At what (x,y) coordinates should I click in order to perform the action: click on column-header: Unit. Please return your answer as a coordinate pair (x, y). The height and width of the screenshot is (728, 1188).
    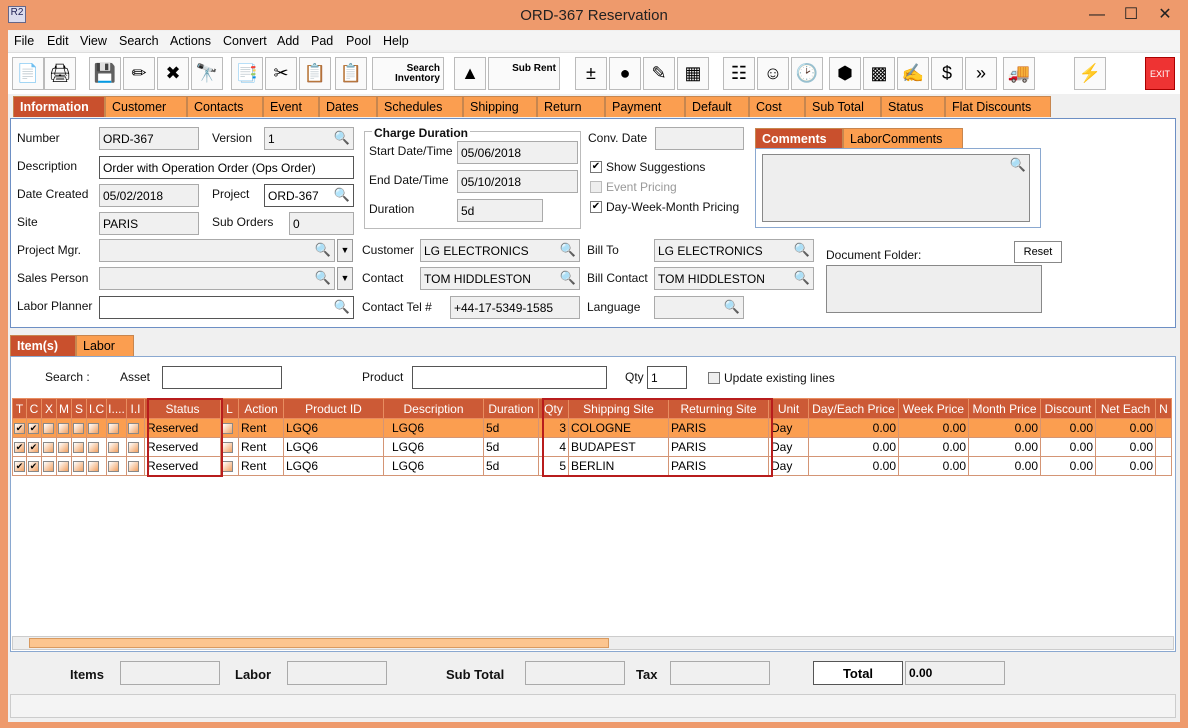
    Looking at the image, I should click on (788, 408).